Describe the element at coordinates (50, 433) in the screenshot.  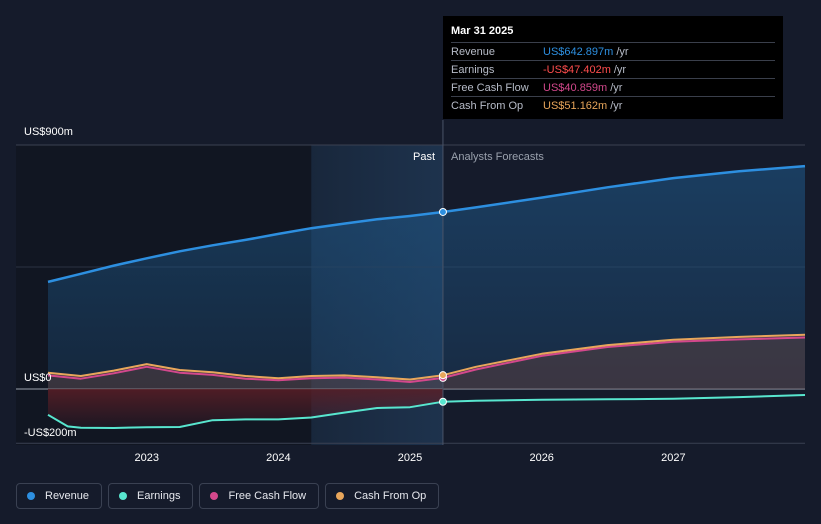
I see `y-tick-label-bottom: -US$200m` at that location.